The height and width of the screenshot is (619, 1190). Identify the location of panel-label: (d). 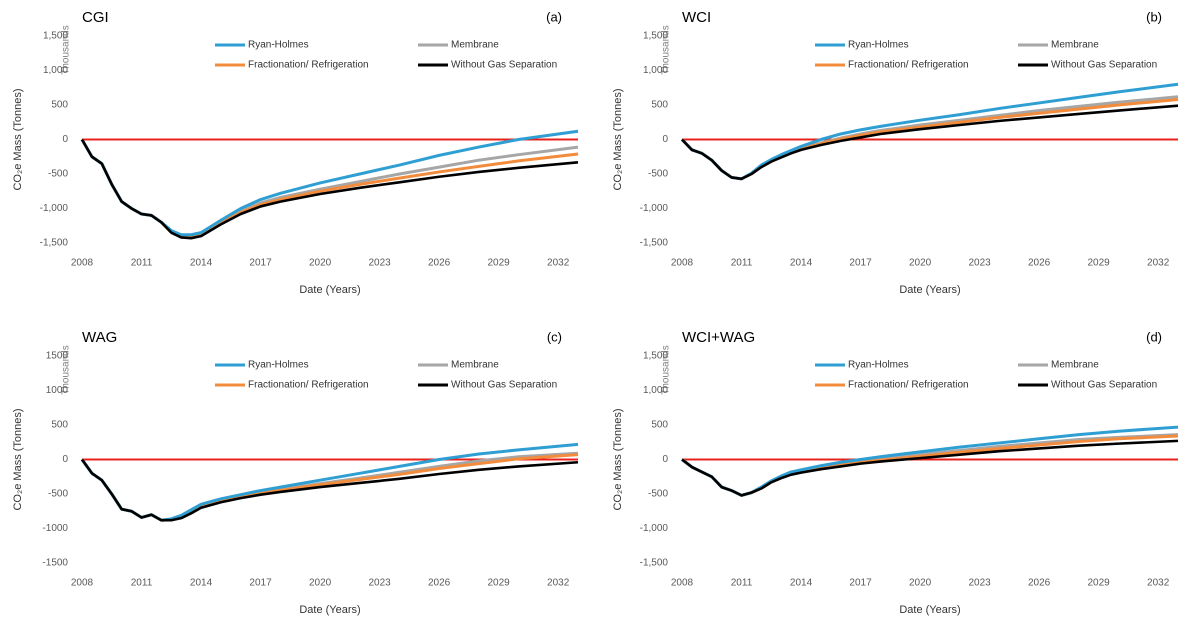
(1154, 336).